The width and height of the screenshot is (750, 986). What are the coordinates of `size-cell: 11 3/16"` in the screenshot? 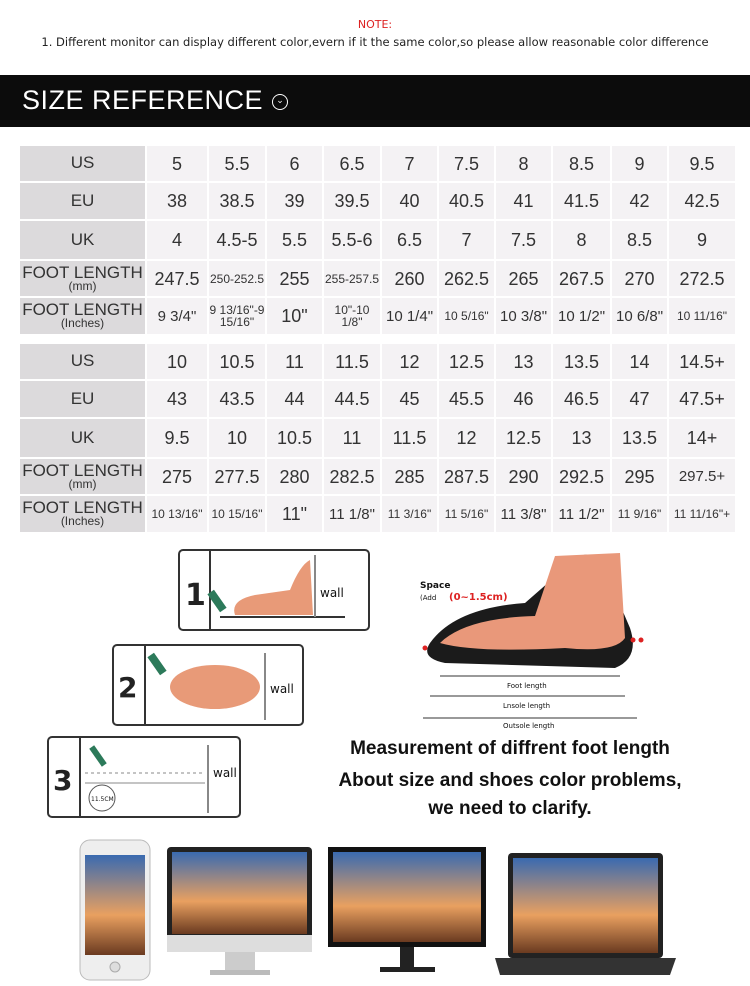 It's located at (409, 514).